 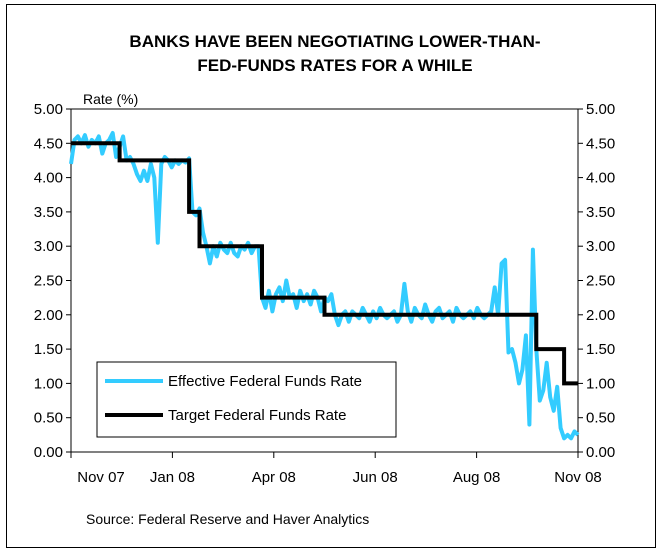 What do you see at coordinates (48, 281) in the screenshot?
I see `y-tick-label-left: 2.50` at bounding box center [48, 281].